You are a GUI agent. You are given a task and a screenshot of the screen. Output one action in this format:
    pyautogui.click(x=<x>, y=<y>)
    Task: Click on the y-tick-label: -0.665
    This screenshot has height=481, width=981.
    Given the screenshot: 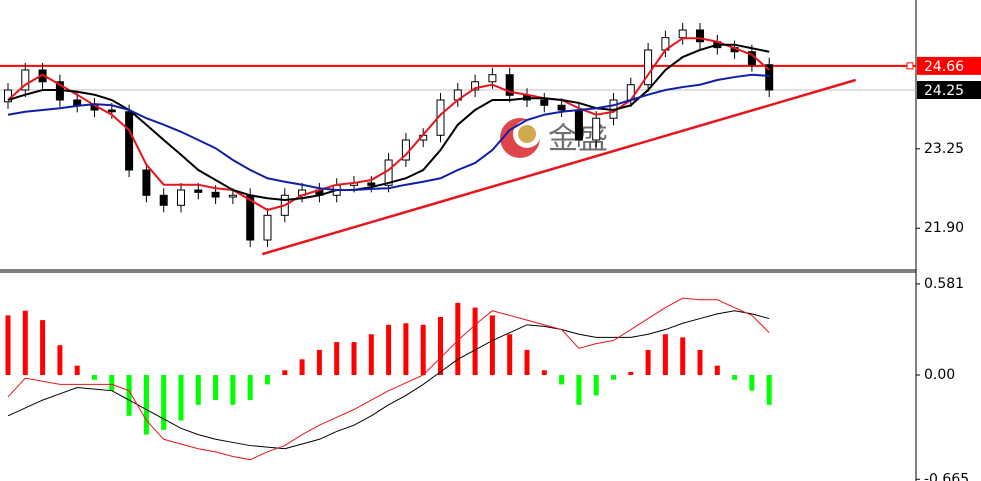 What is the action you would take?
    pyautogui.click(x=946, y=476)
    